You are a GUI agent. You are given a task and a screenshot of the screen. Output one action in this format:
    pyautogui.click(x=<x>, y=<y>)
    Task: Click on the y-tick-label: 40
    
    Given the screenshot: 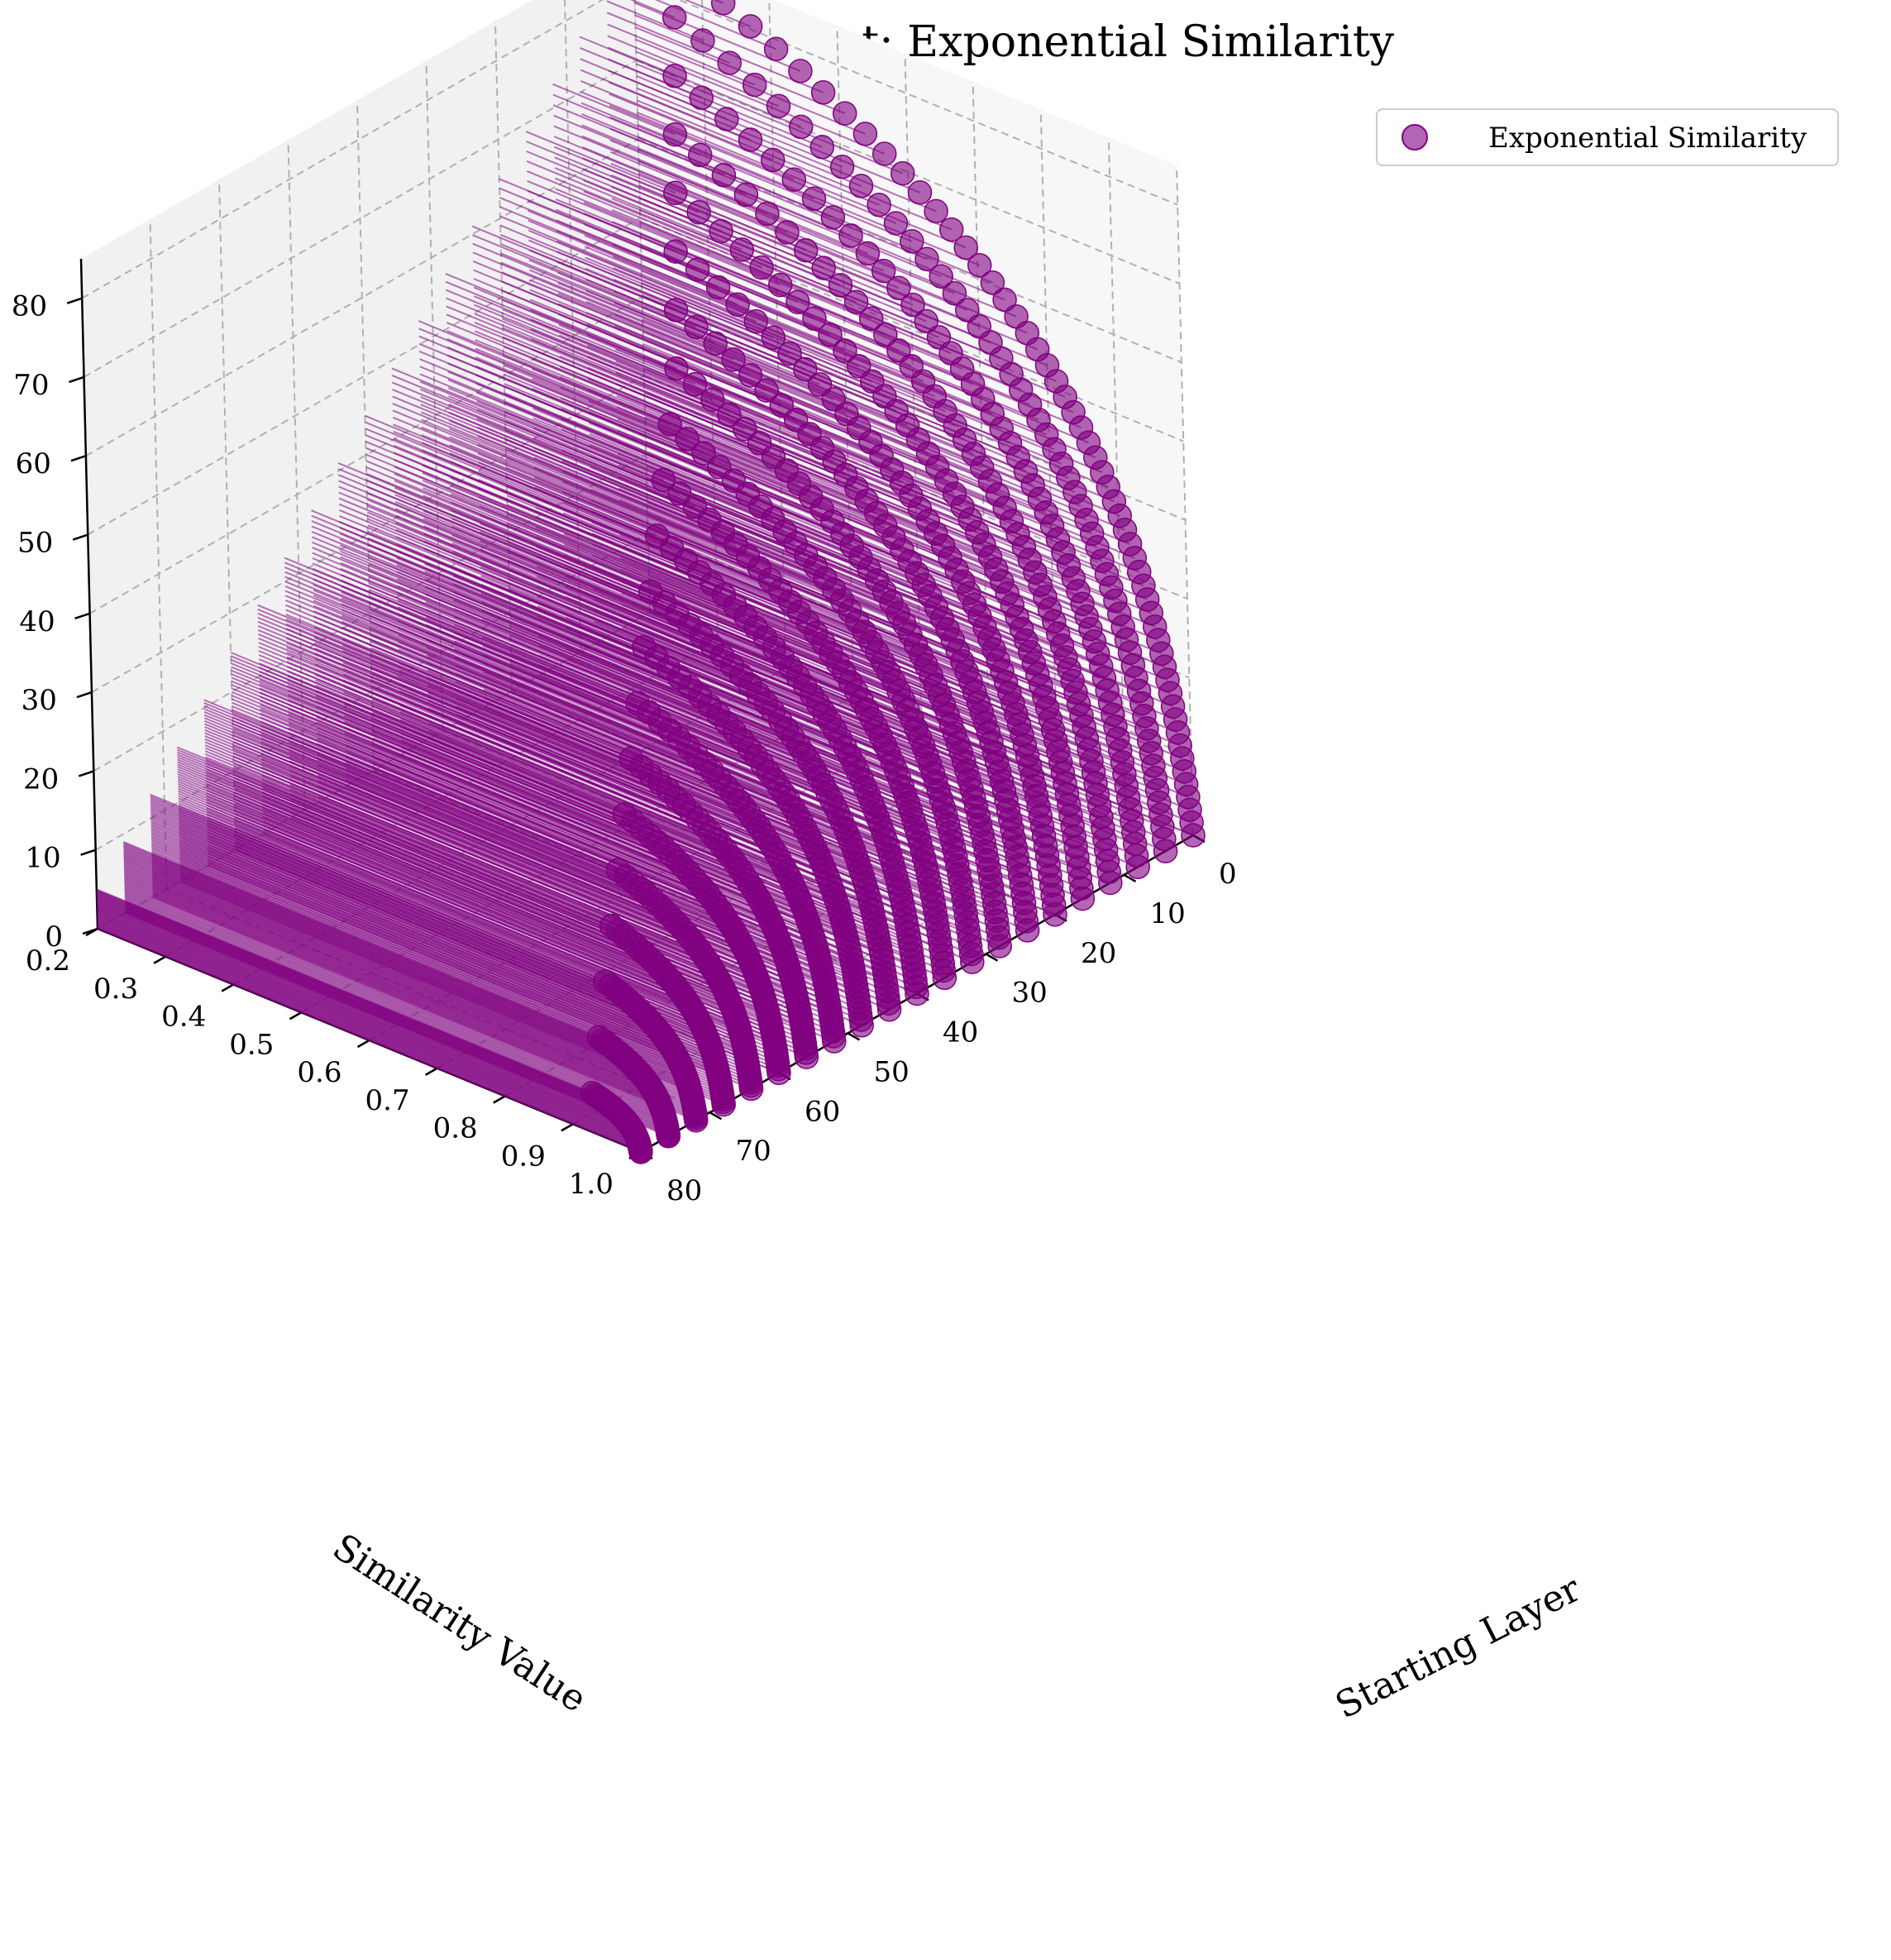 What is the action you would take?
    pyautogui.click(x=961, y=1032)
    